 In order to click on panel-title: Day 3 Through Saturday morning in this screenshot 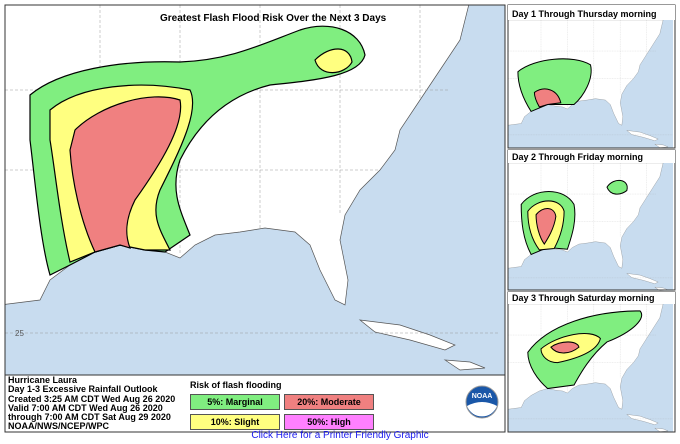, I will do `click(583, 298)`.